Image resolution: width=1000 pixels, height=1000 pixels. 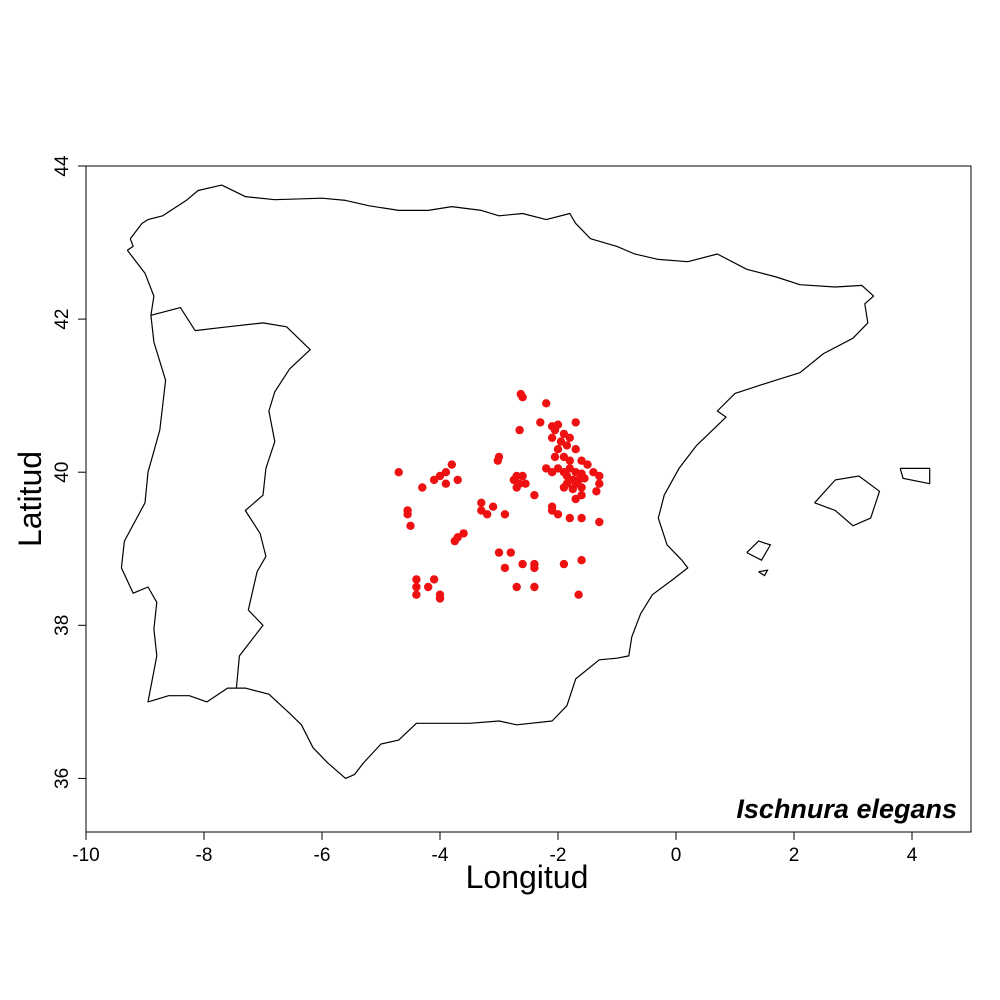 What do you see at coordinates (85, 855) in the screenshot?
I see `x-tick-label: -10` at bounding box center [85, 855].